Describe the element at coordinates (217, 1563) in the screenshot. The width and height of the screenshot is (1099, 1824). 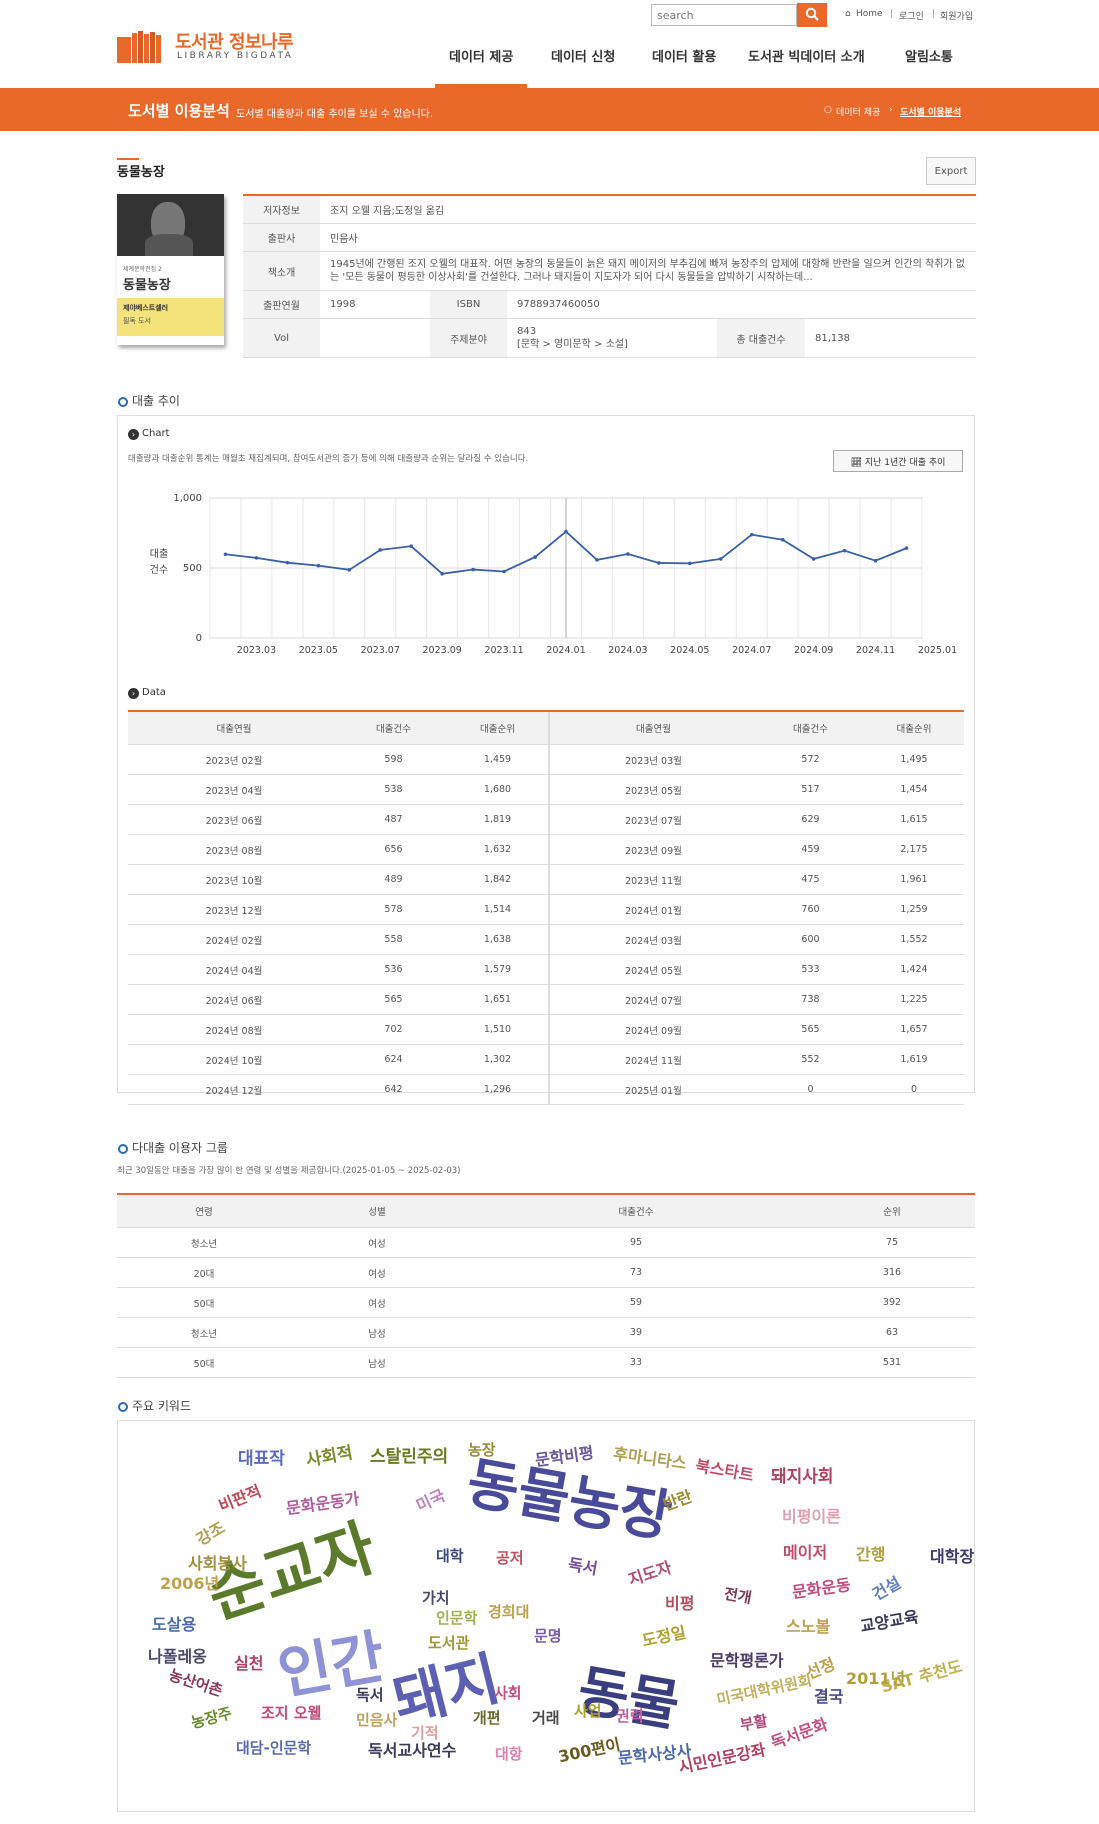
I see `keyword-item: 사회봉사` at that location.